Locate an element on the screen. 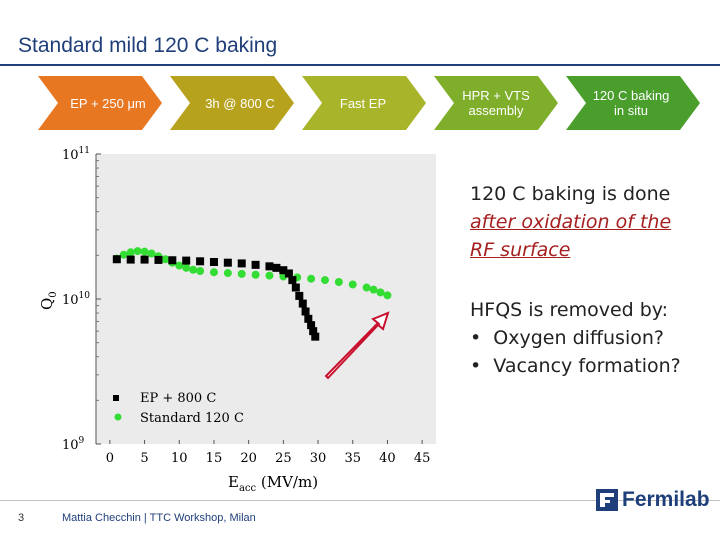  process-step-label-5: 120 C baking in situ is located at coordinates (631, 103).